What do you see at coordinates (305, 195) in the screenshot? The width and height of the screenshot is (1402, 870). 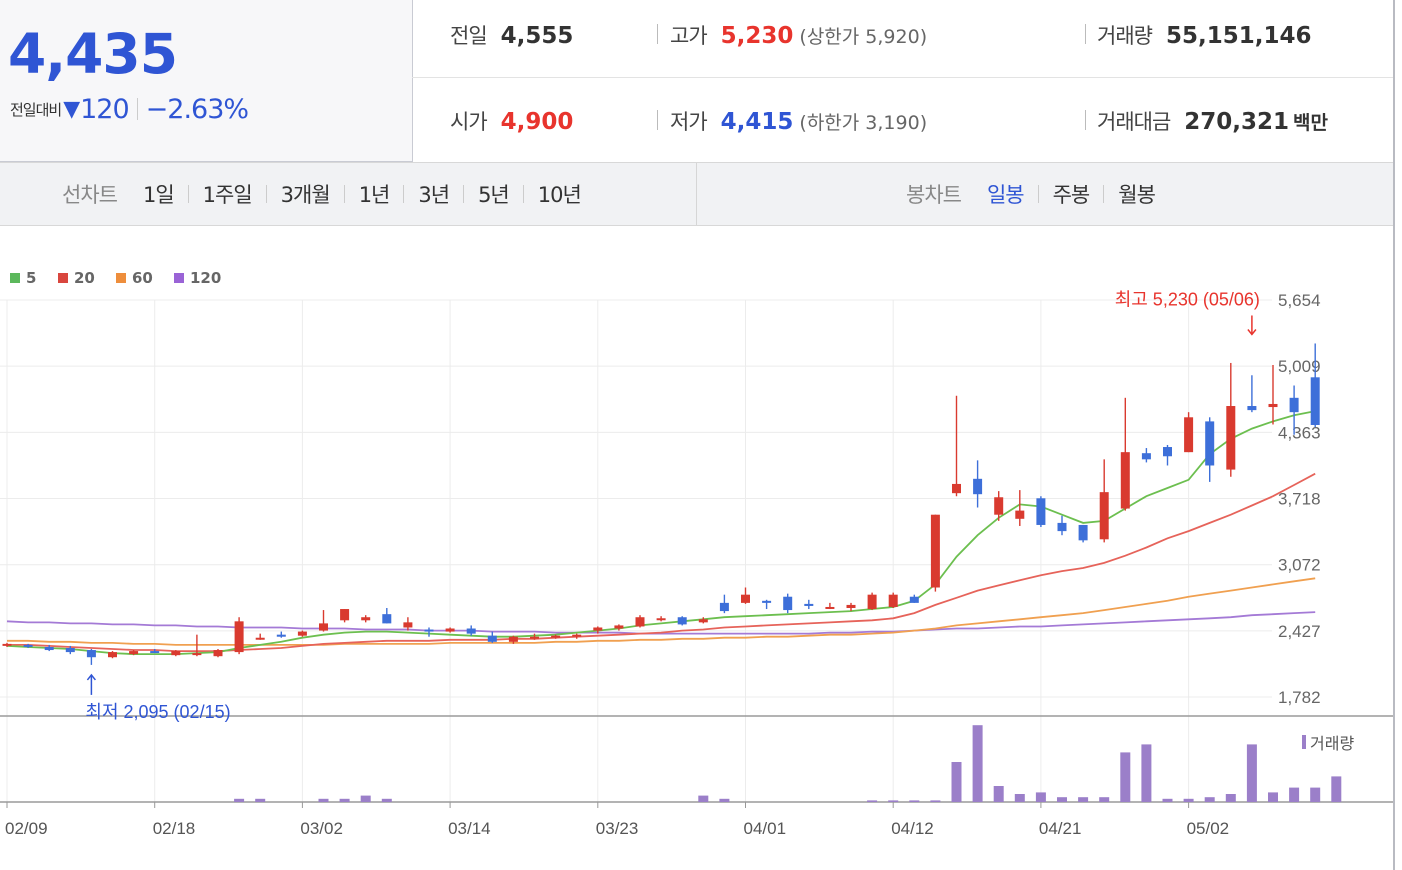 I see `tab-3m: 3개월` at bounding box center [305, 195].